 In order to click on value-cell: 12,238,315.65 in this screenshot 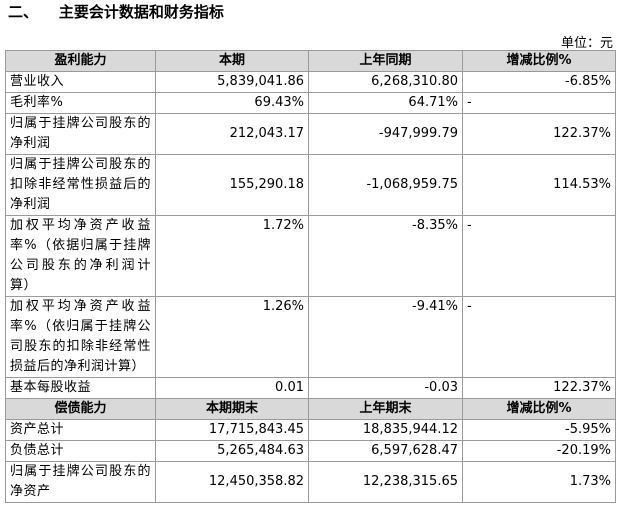, I will do `click(385, 482)`.